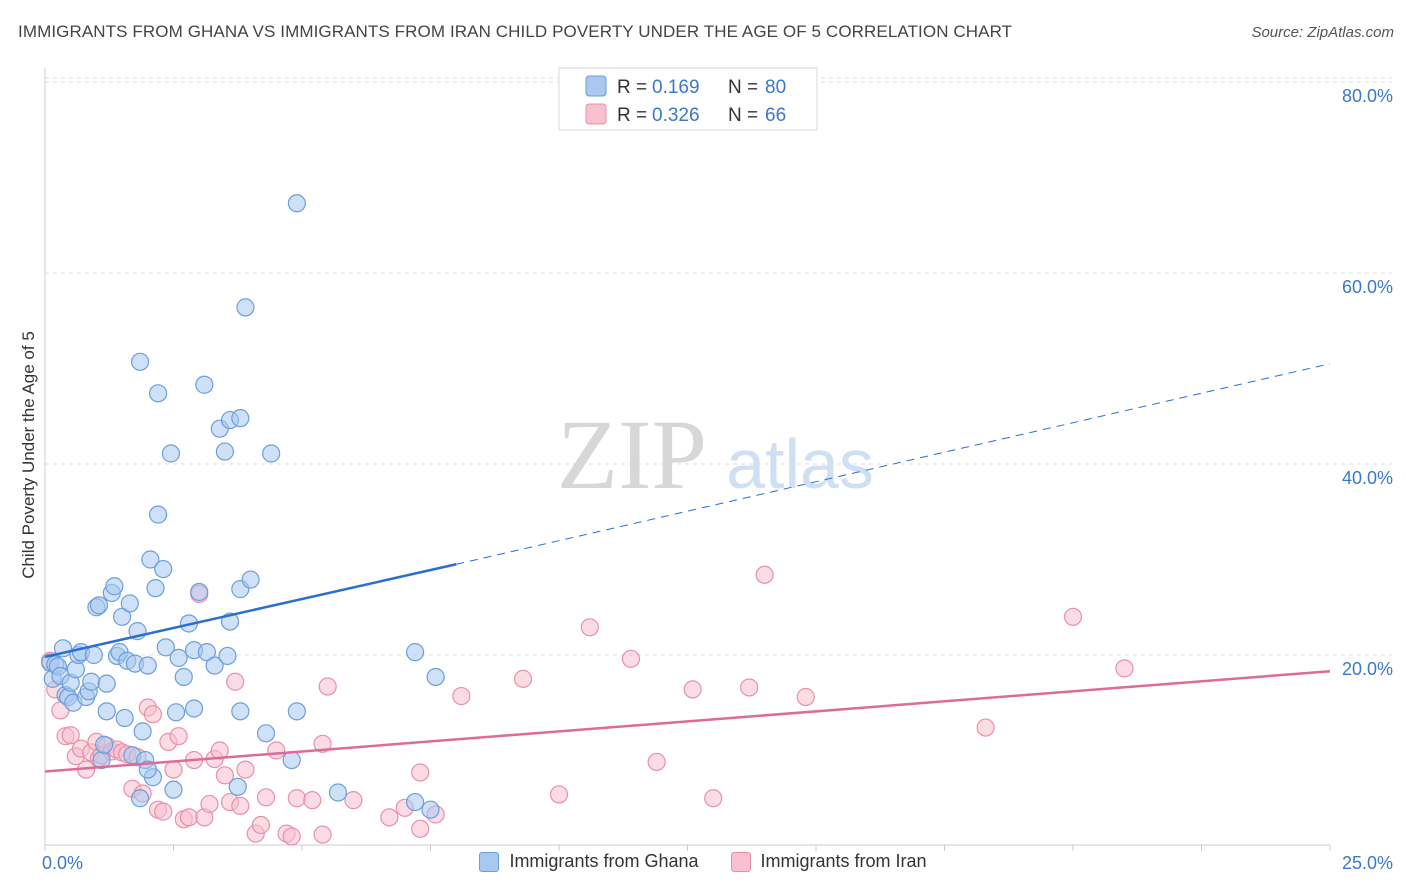  I want to click on iran-trend-line, so click(687, 721).